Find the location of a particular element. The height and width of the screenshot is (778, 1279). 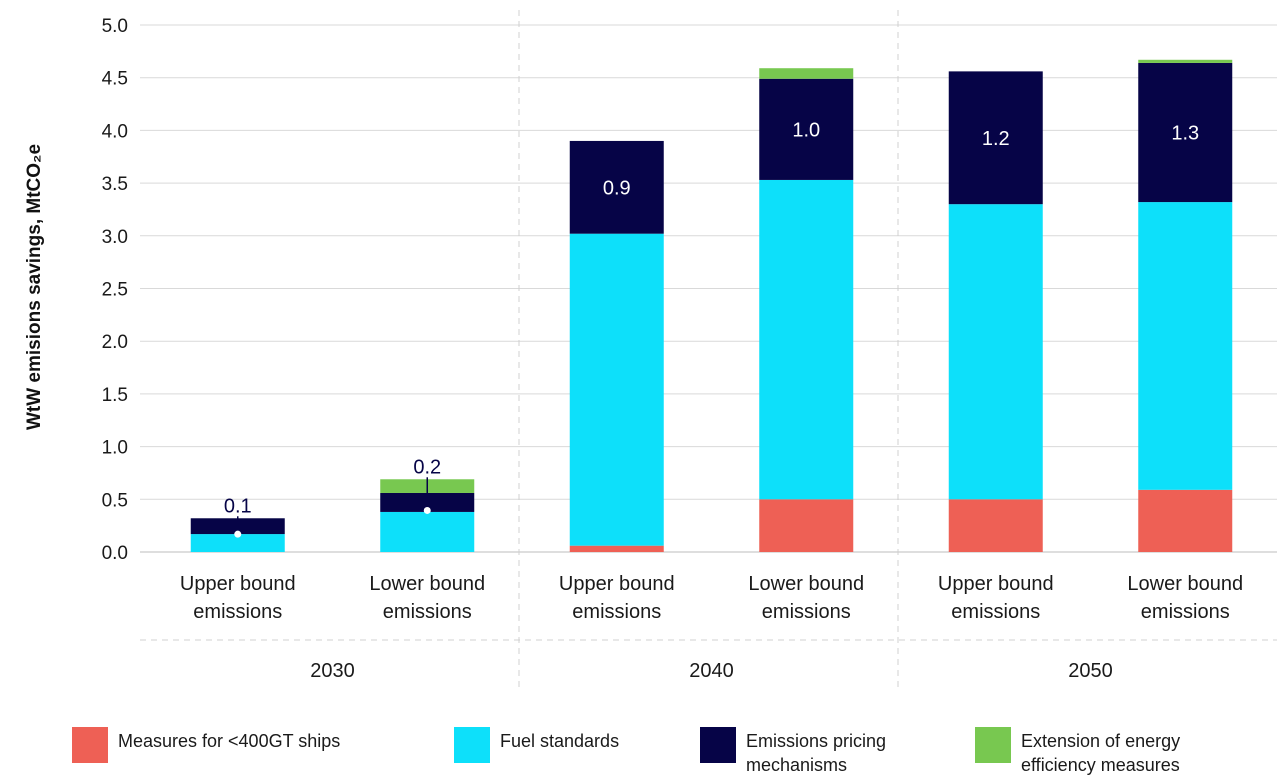

data-label: 1.3 is located at coordinates (1185, 134).